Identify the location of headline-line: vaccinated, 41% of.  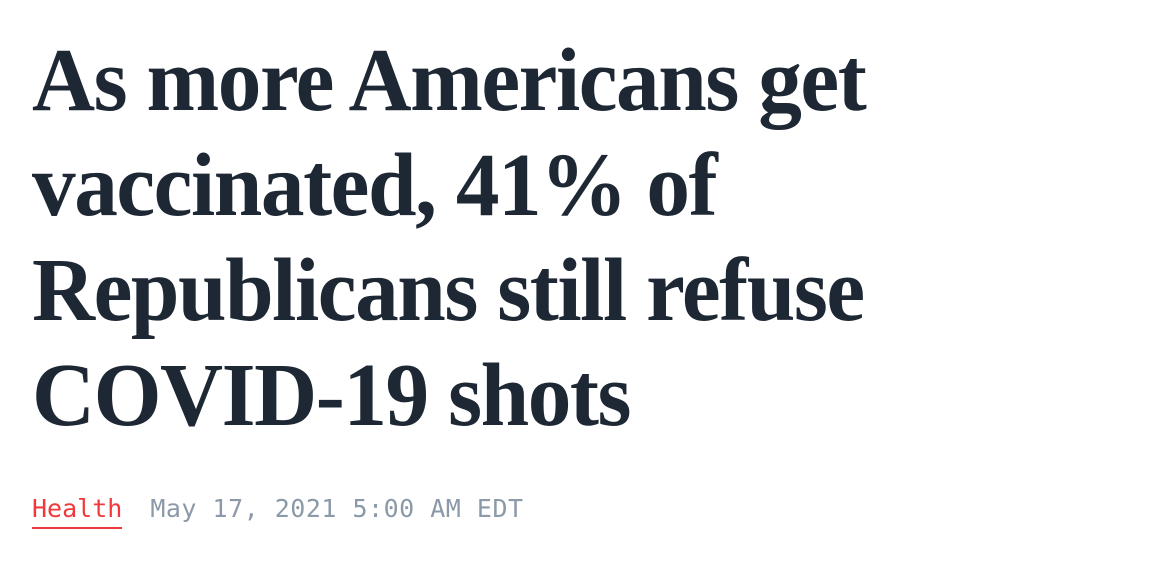
(375, 185).